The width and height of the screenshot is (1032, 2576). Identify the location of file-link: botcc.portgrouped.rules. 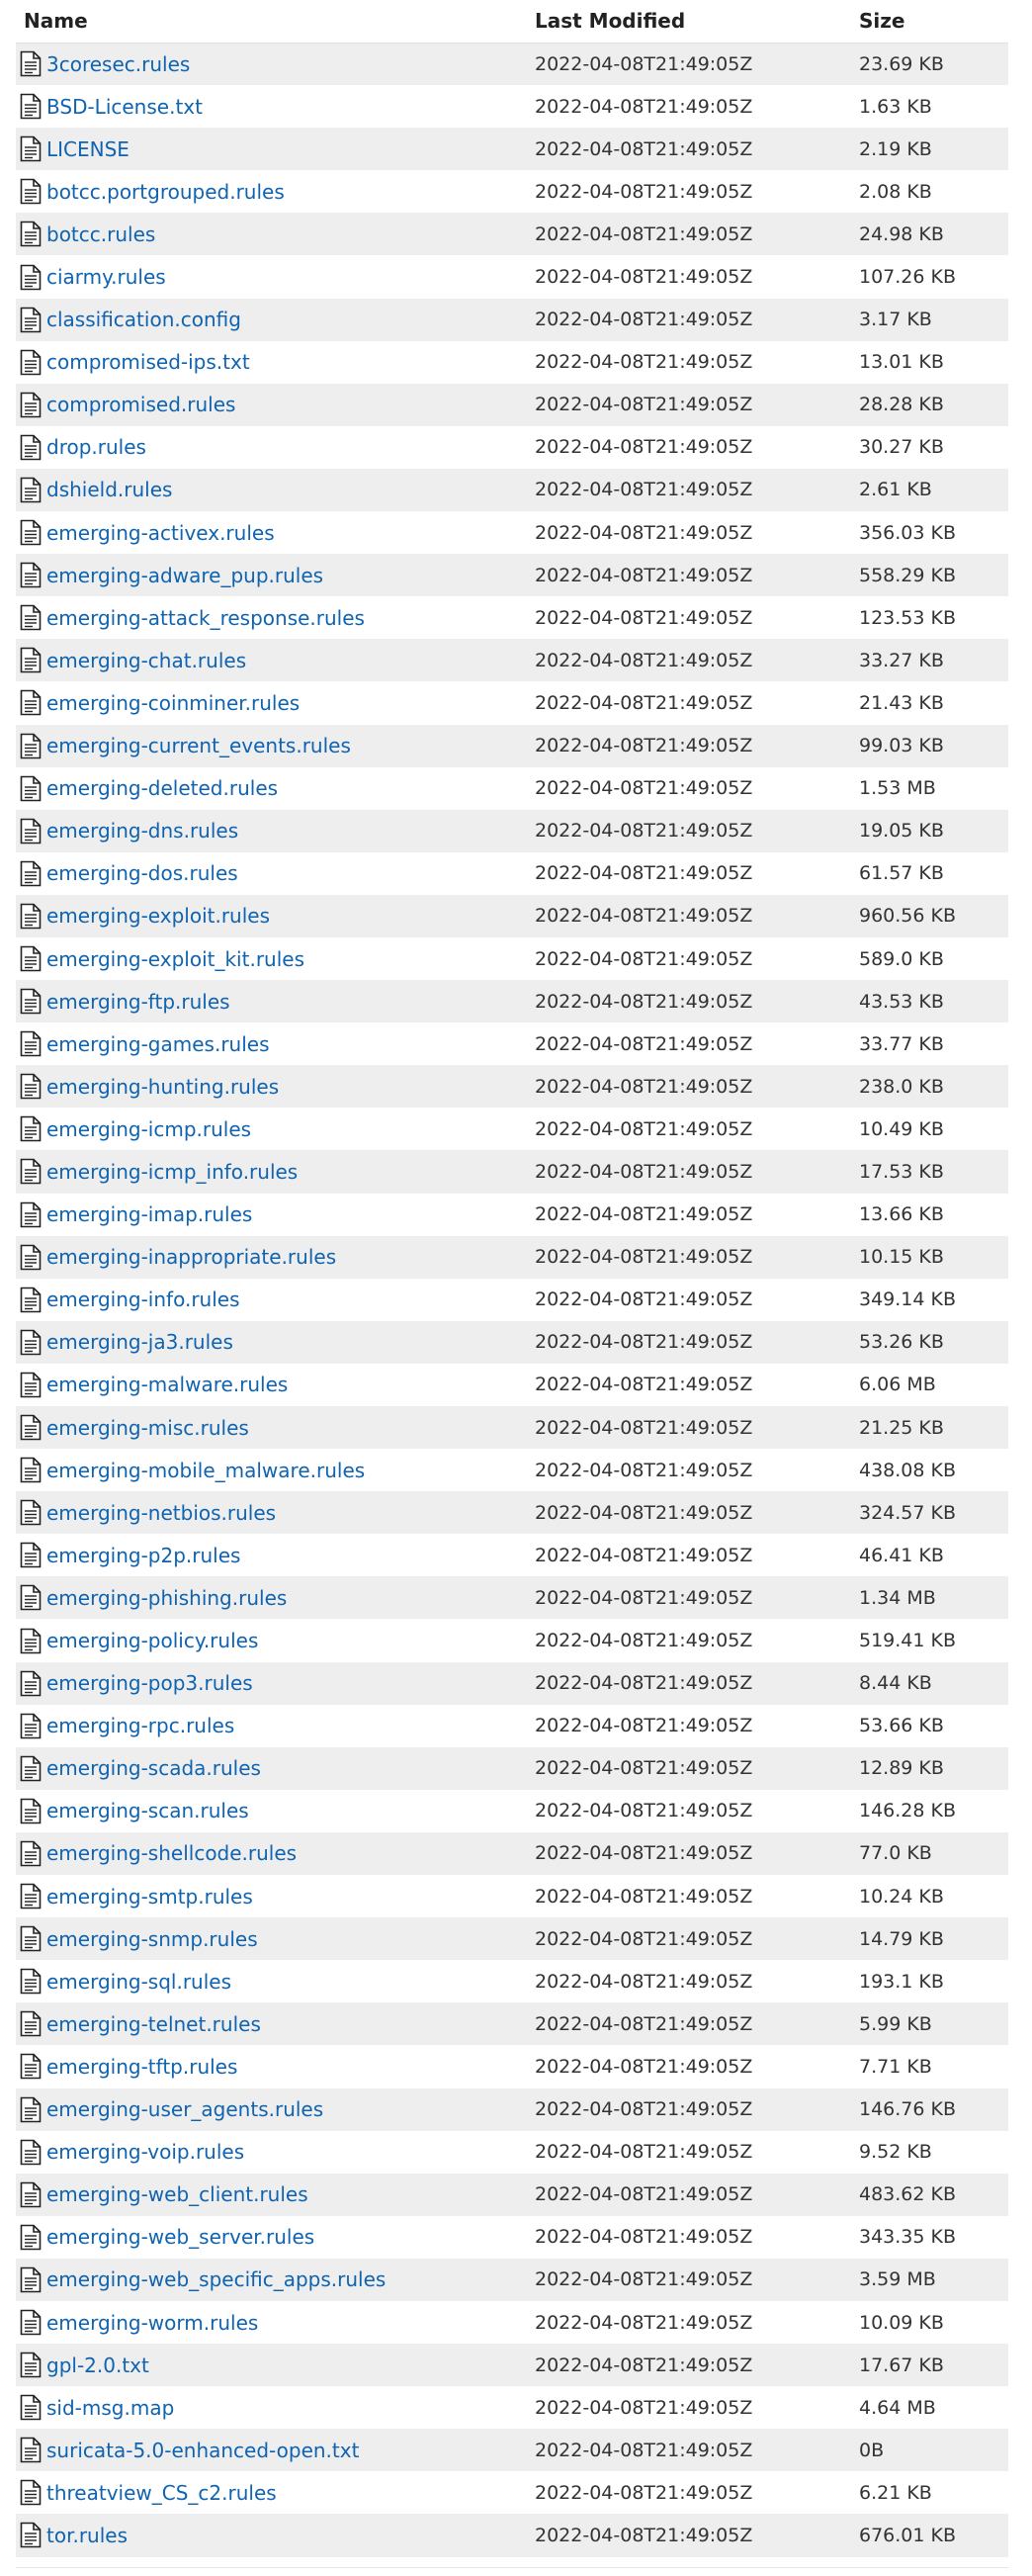
(166, 191).